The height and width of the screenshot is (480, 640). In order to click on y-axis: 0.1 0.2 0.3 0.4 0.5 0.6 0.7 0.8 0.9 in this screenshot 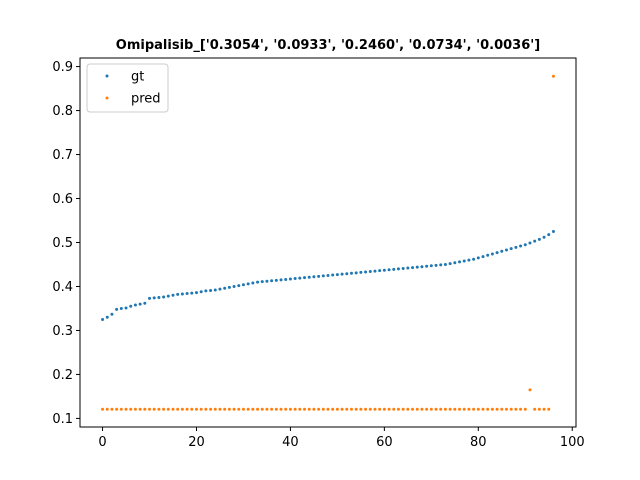, I will do `click(66, 243)`.